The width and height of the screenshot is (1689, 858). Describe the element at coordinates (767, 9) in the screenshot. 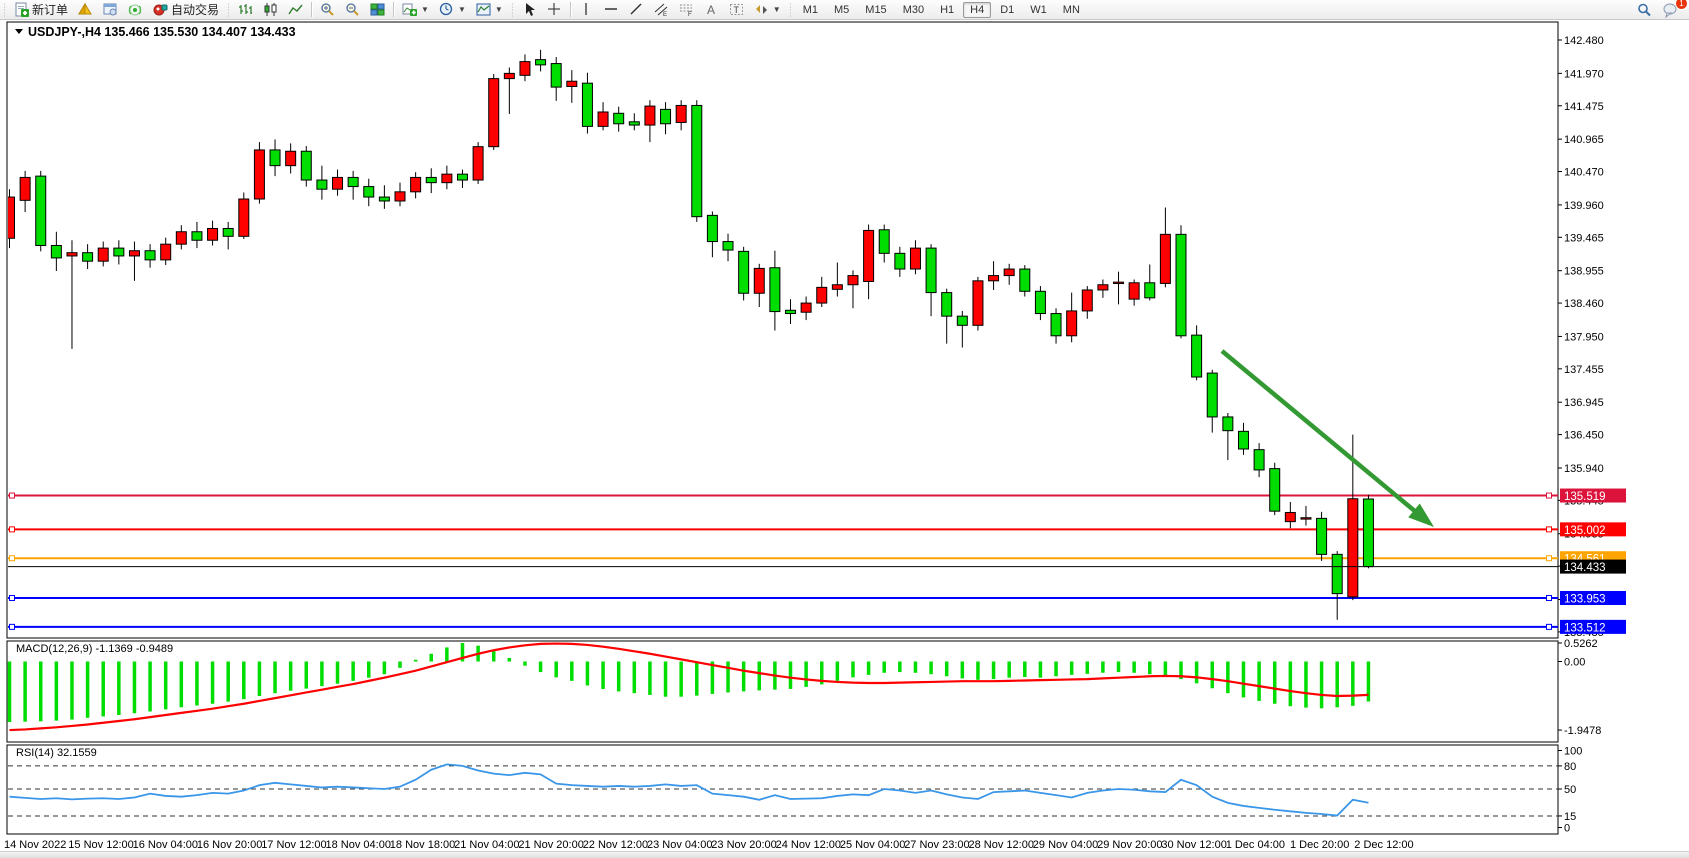

I see `arrows-button: ▼` at that location.